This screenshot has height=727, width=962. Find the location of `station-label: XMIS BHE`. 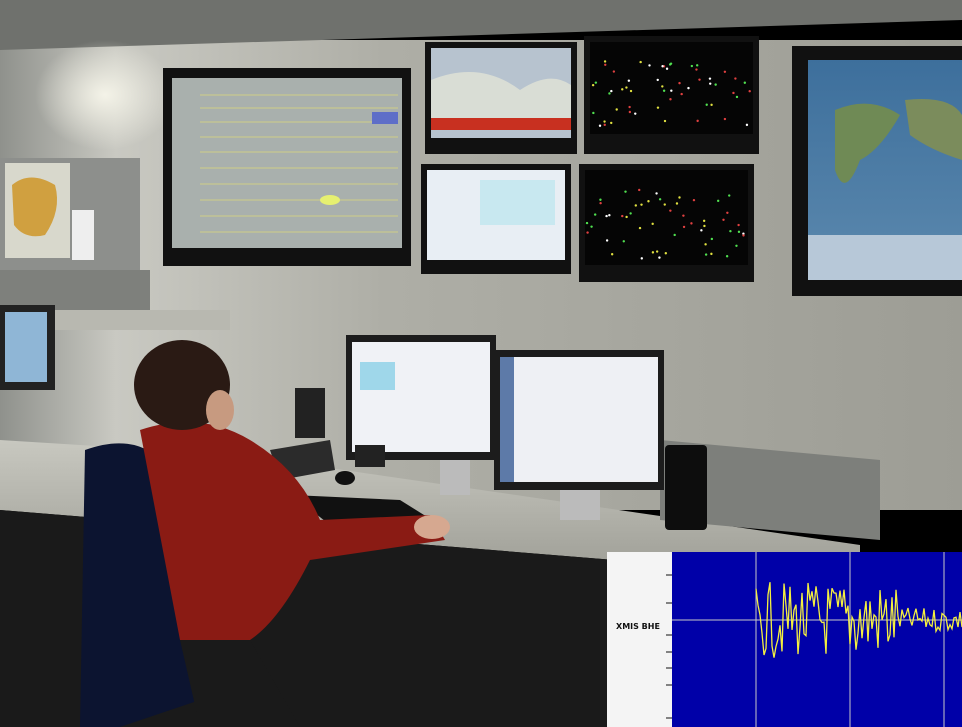

station-label: XMIS BHE is located at coordinates (638, 626).